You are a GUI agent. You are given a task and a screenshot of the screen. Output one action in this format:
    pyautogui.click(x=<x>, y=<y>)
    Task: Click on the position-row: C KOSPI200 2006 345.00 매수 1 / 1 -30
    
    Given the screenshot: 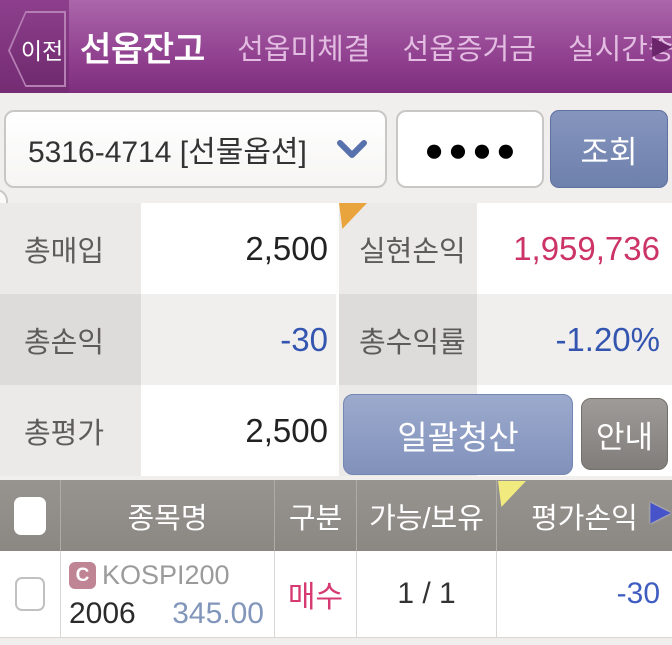 What is the action you would take?
    pyautogui.click(x=336, y=594)
    